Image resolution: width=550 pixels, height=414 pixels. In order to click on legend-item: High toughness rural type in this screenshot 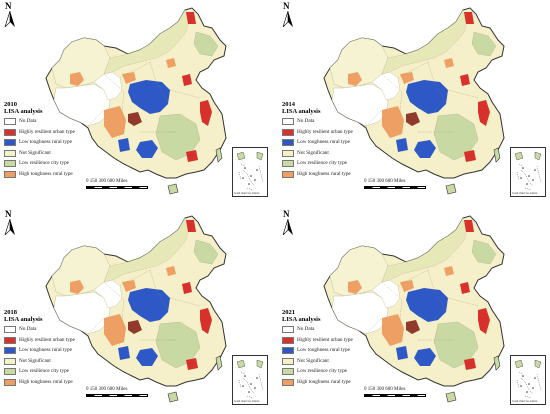, I will do `click(59, 383)`.